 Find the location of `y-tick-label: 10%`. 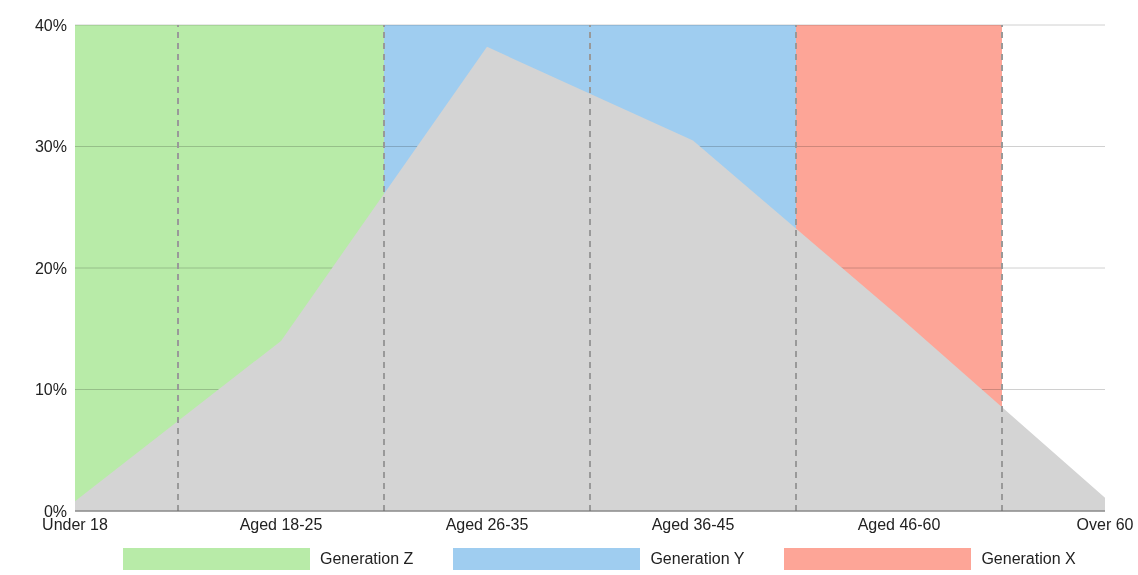

y-tick-label: 10% is located at coordinates (50, 390).